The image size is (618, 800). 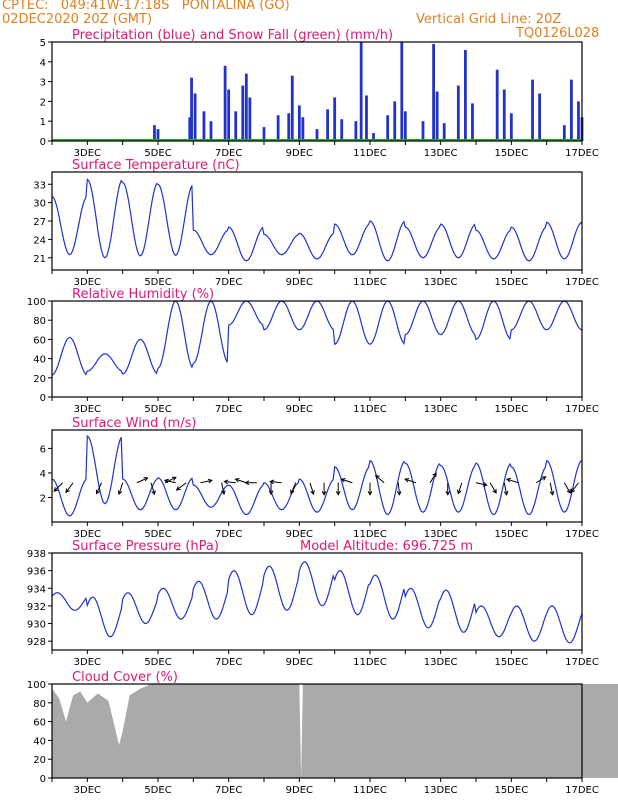 I want to click on panel-annotation-4: Model Altitude: 696.725 m, so click(x=386, y=546).